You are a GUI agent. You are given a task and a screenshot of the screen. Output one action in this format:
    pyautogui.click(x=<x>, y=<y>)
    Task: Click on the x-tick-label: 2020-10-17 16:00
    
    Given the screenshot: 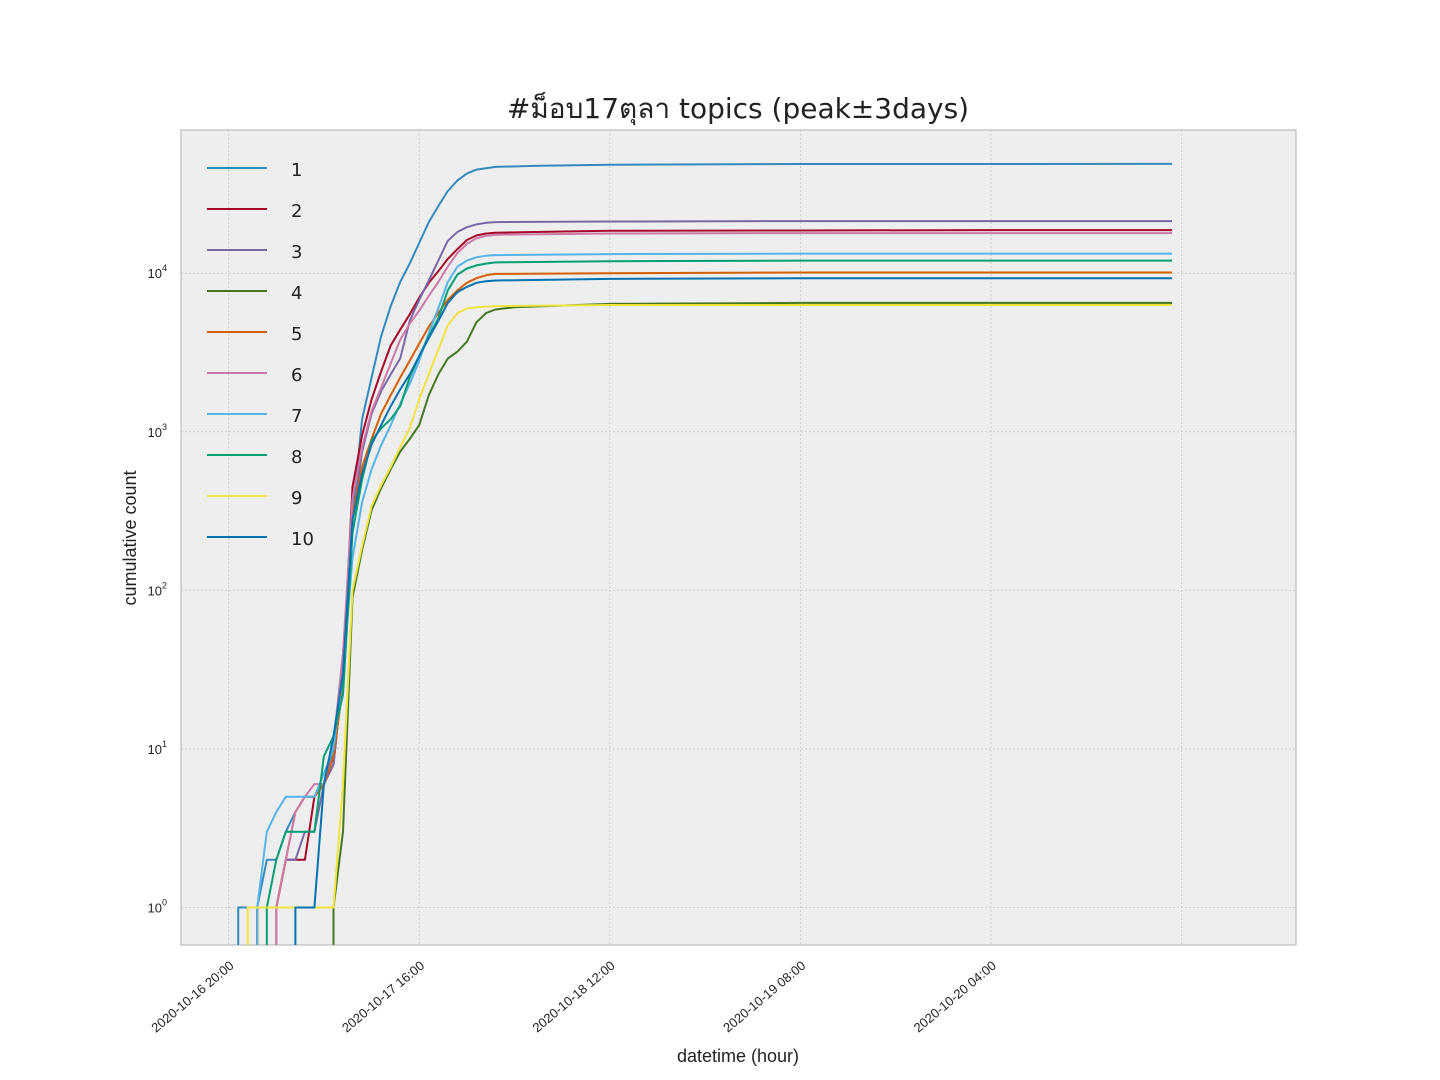 What is the action you would take?
    pyautogui.click(x=383, y=996)
    